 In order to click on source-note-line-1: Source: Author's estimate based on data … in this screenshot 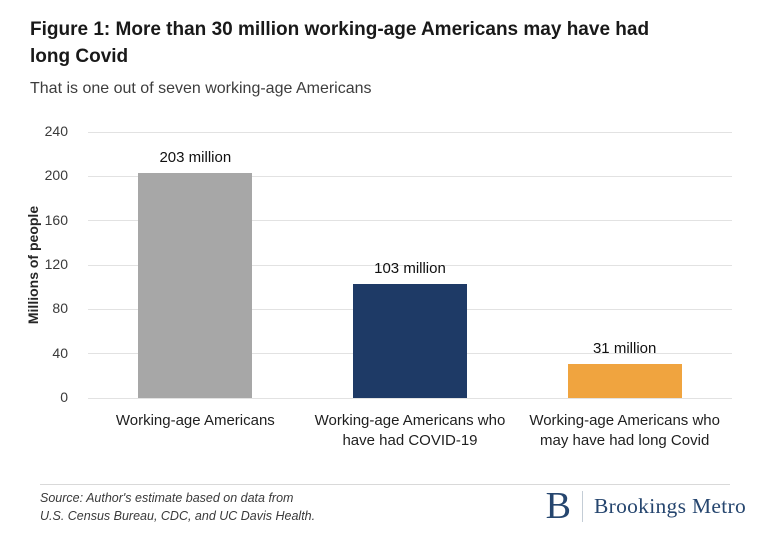, I will do `click(167, 498)`.